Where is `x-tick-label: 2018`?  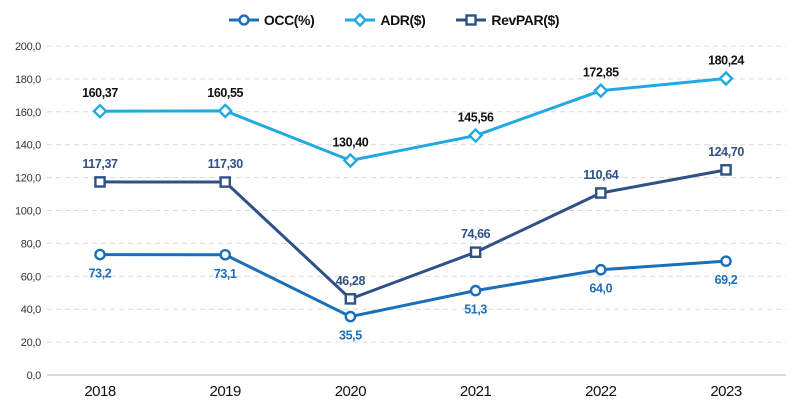
x-tick-label: 2018 is located at coordinates (100, 391).